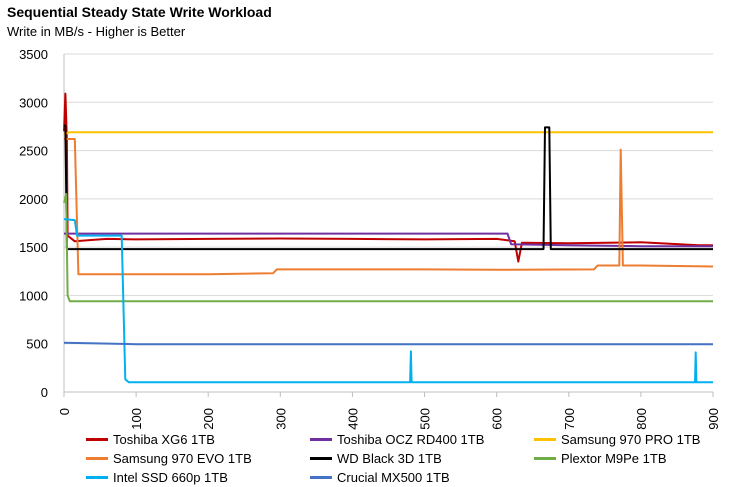 The width and height of the screenshot is (732, 487). What do you see at coordinates (96, 31) in the screenshot?
I see `chart-subtitle: Write in MB/s - Higher is Better` at bounding box center [96, 31].